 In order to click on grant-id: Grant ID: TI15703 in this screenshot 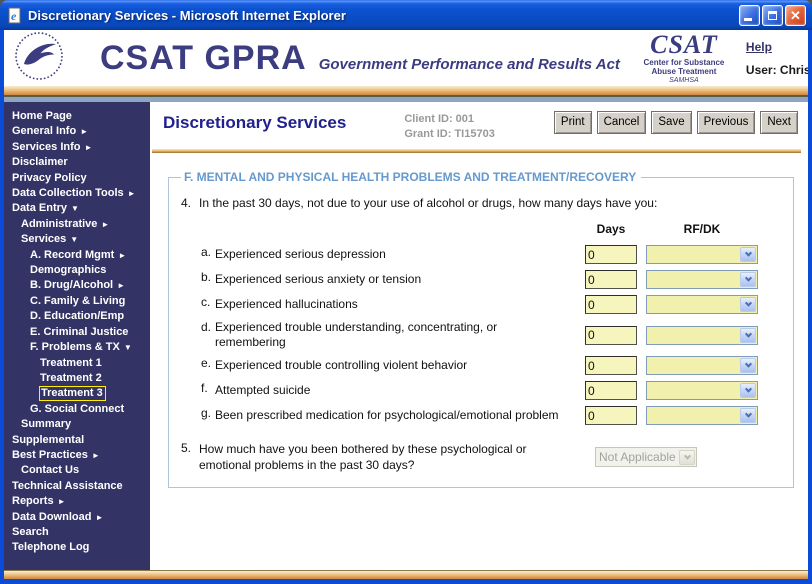, I will do `click(449, 134)`.